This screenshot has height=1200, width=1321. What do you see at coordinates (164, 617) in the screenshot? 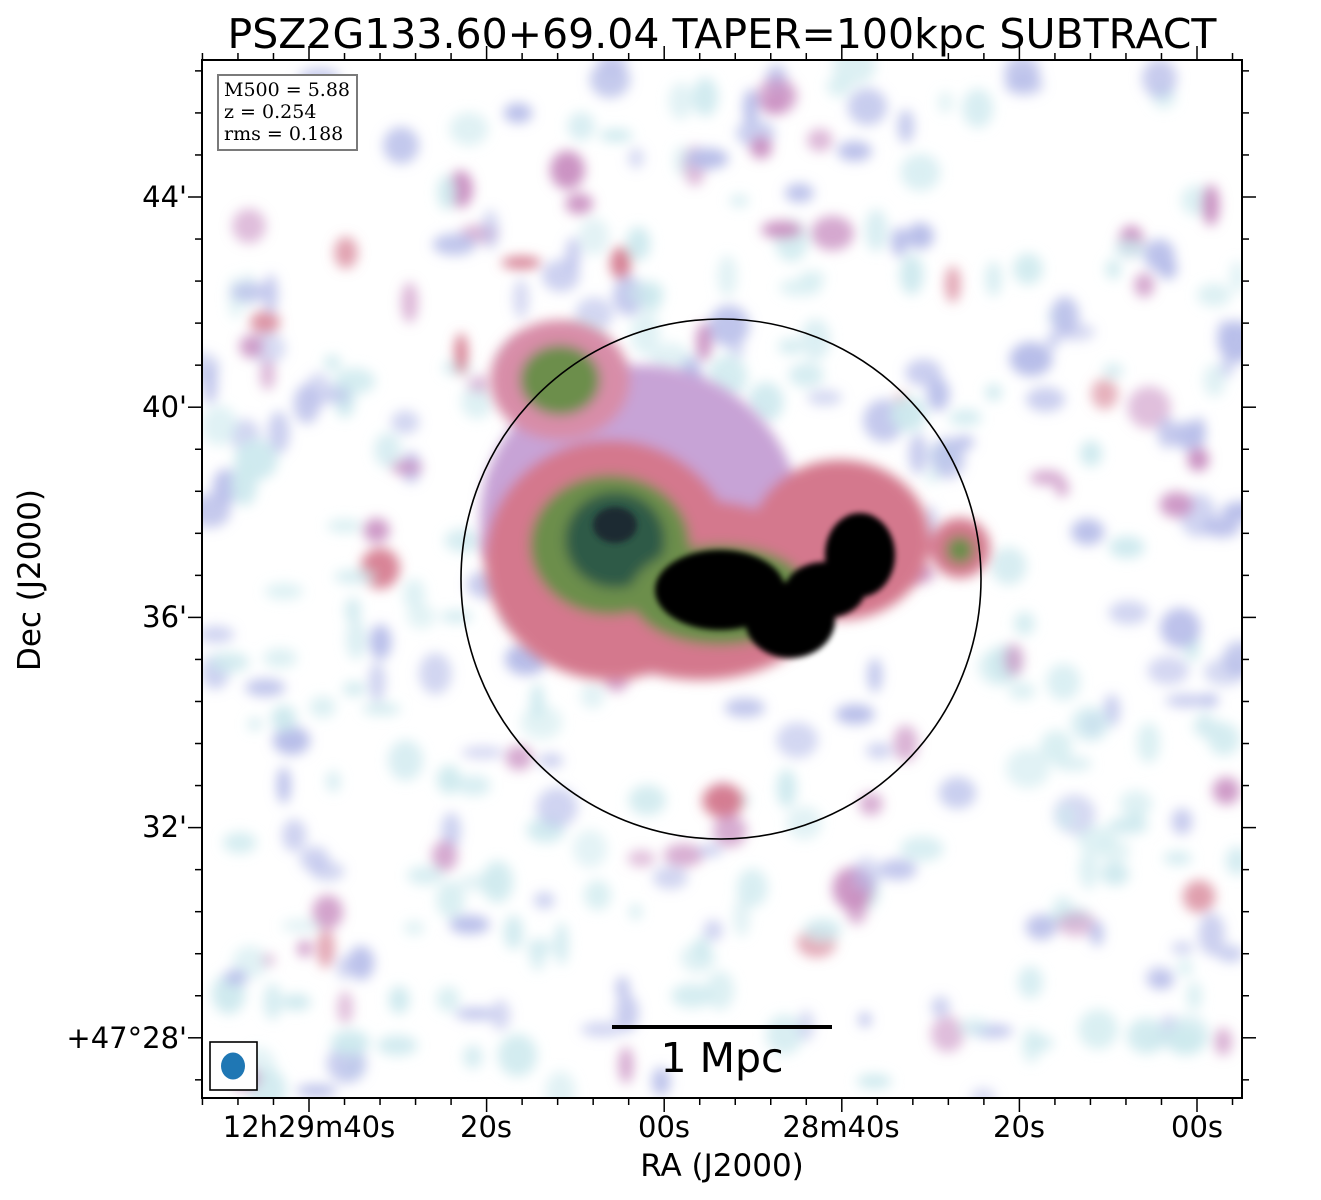
I see `y-tick-label: 36'` at bounding box center [164, 617].